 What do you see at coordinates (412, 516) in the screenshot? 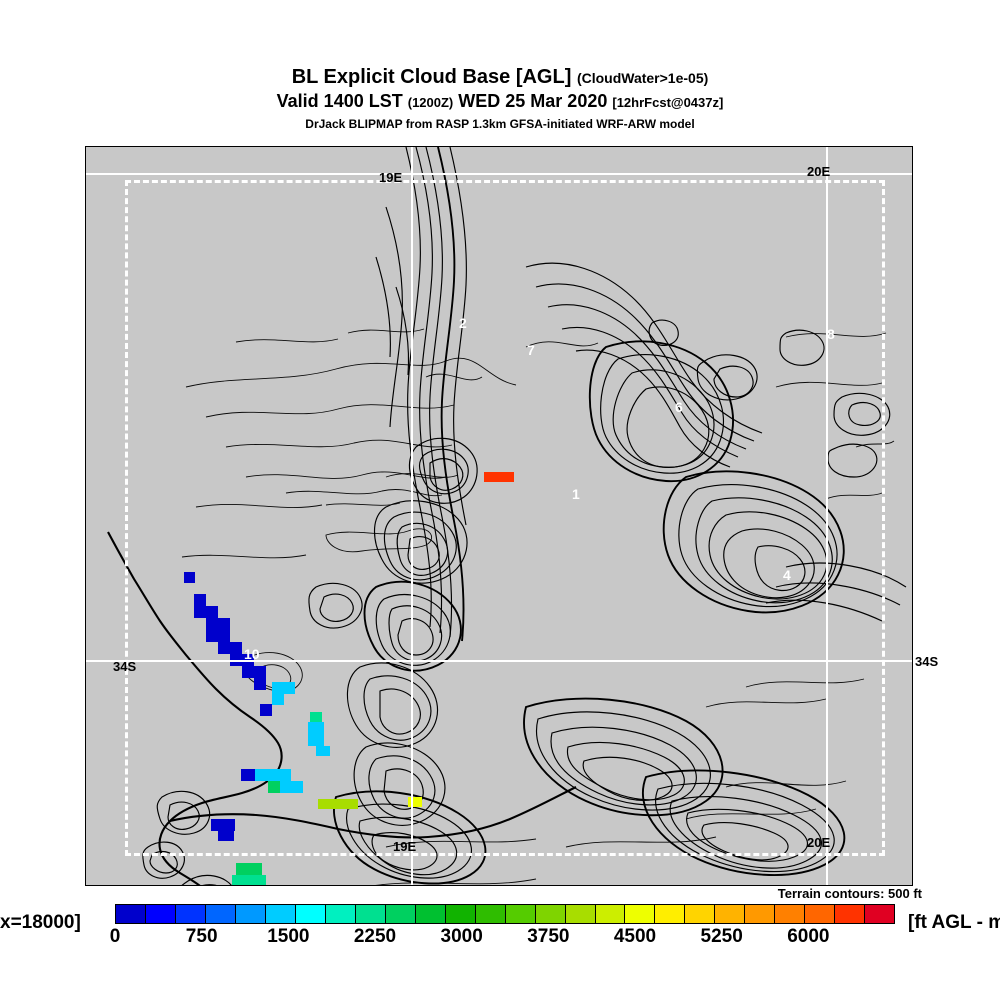
I see `gridline-lon-19e` at bounding box center [412, 516].